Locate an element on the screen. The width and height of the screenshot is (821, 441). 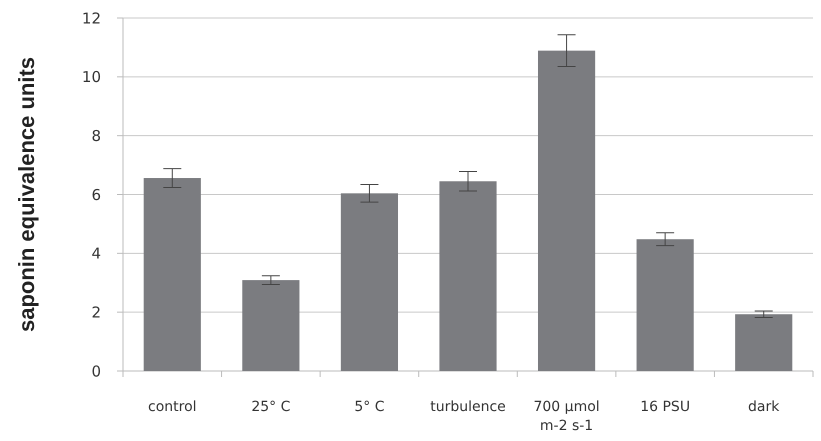
y-tick-label: 8 is located at coordinates (96, 135).